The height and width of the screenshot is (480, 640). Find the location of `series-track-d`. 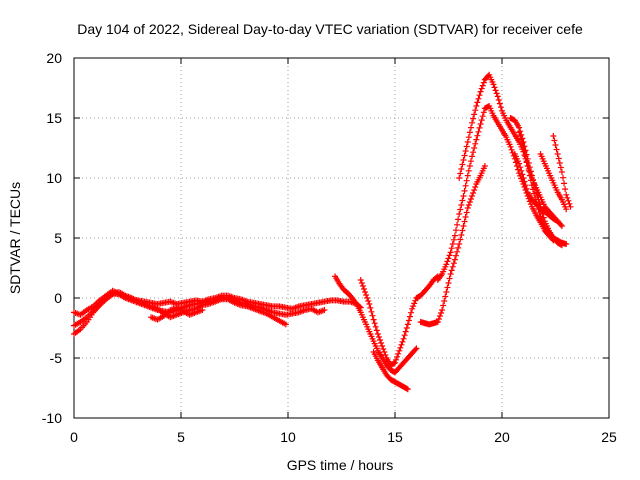

series-track-d is located at coordinates (177, 313).